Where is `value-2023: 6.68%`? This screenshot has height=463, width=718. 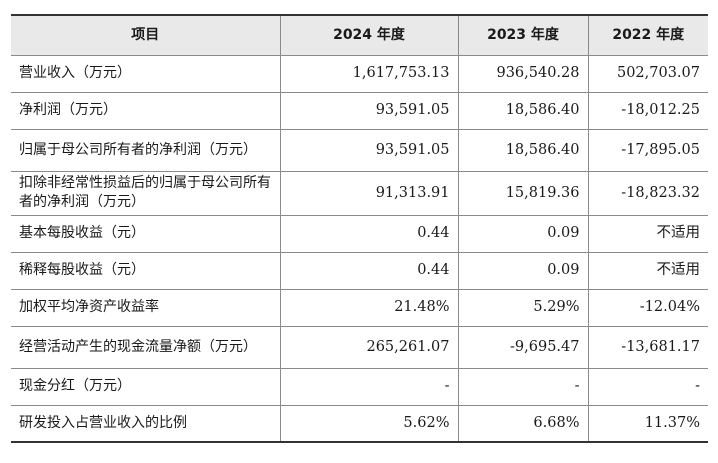
value-2023: 6.68% is located at coordinates (523, 423).